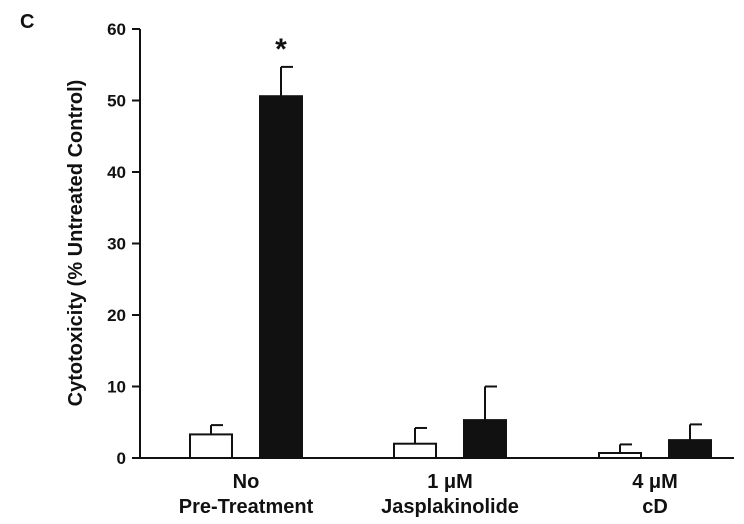  I want to click on category-label: 4 μM, so click(655, 482).